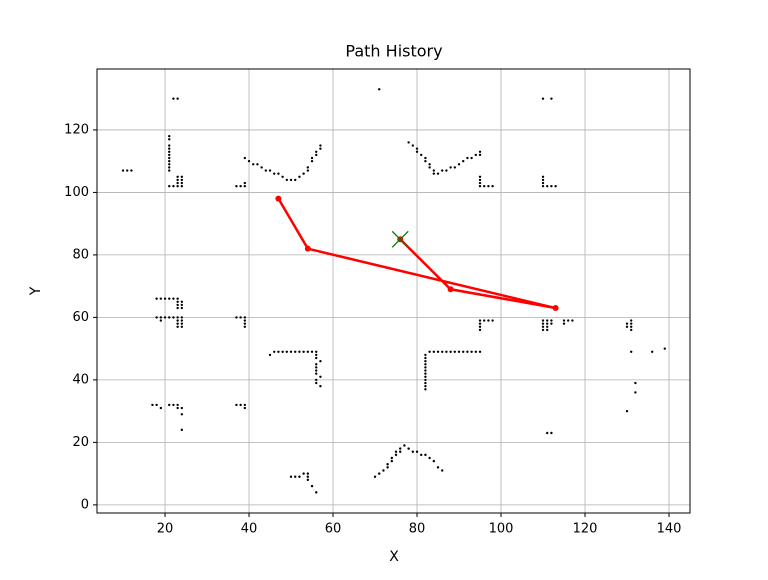  I want to click on y-axis-label: Y, so click(36, 291).